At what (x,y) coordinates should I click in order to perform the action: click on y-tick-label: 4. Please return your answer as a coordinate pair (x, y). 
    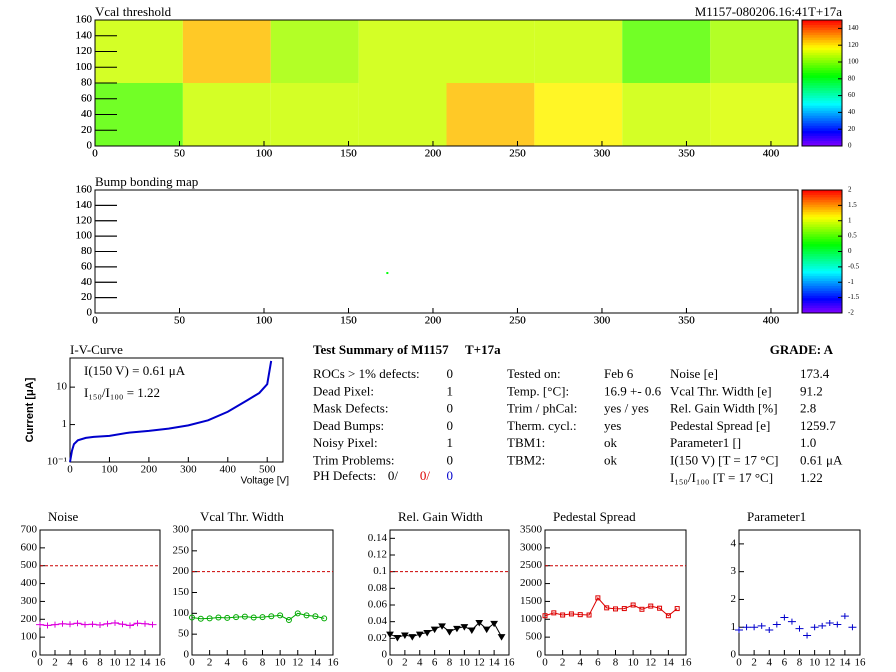
    Looking at the image, I should click on (734, 543).